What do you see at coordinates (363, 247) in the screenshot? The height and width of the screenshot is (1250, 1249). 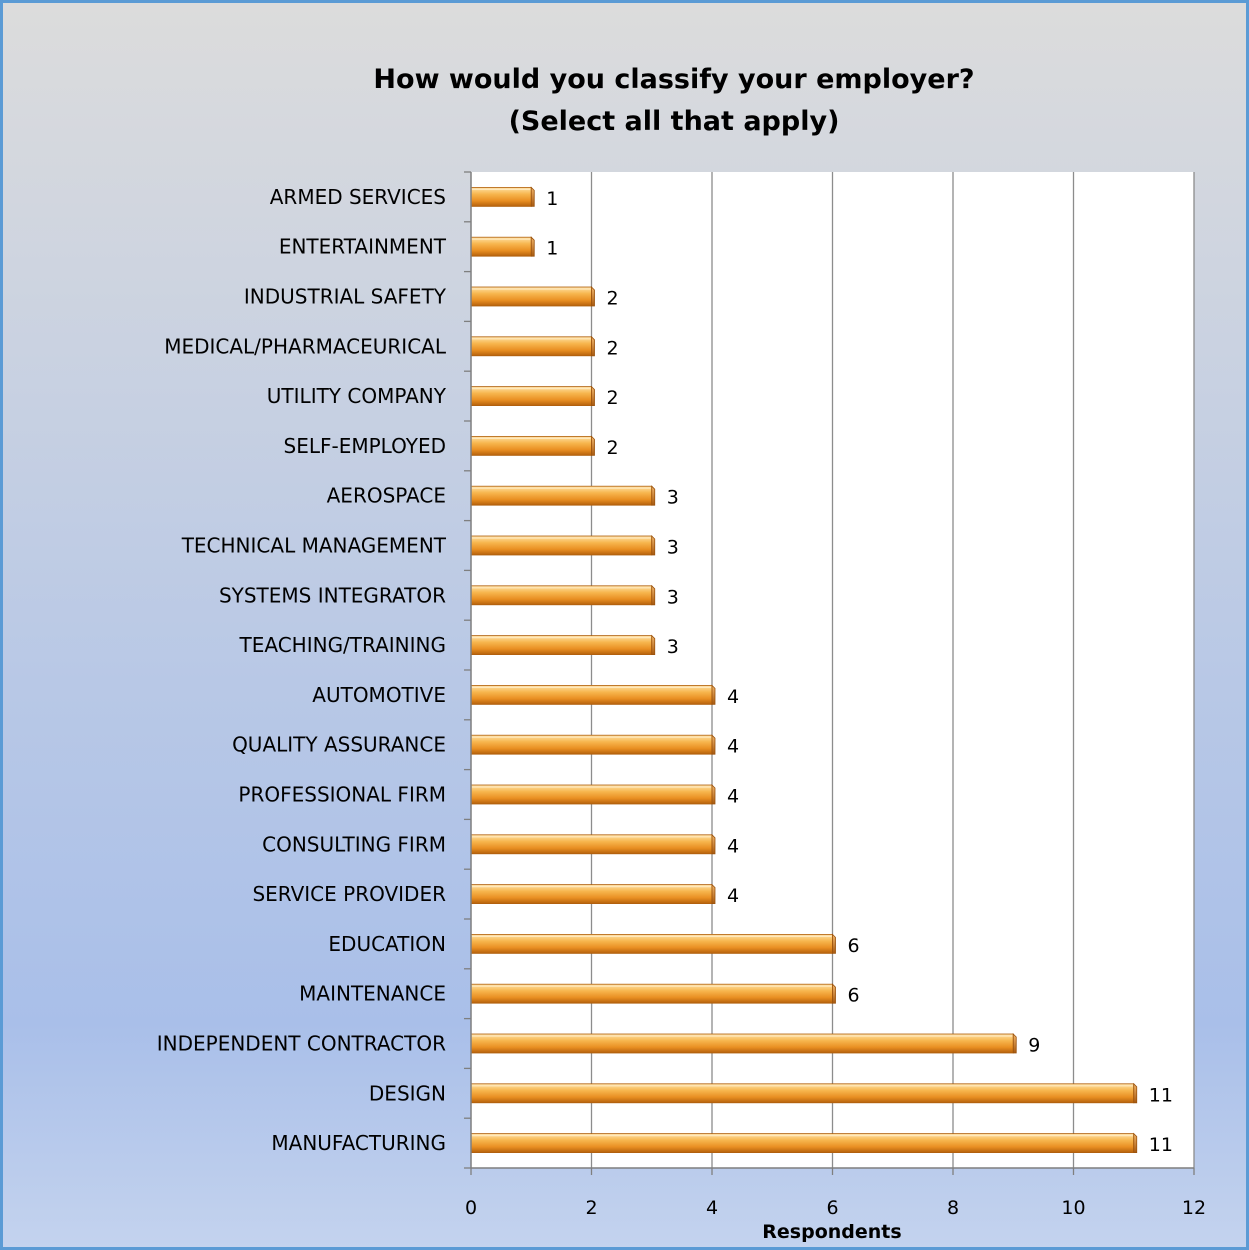 I see `category-label: ENTERTAINMENT` at bounding box center [363, 247].